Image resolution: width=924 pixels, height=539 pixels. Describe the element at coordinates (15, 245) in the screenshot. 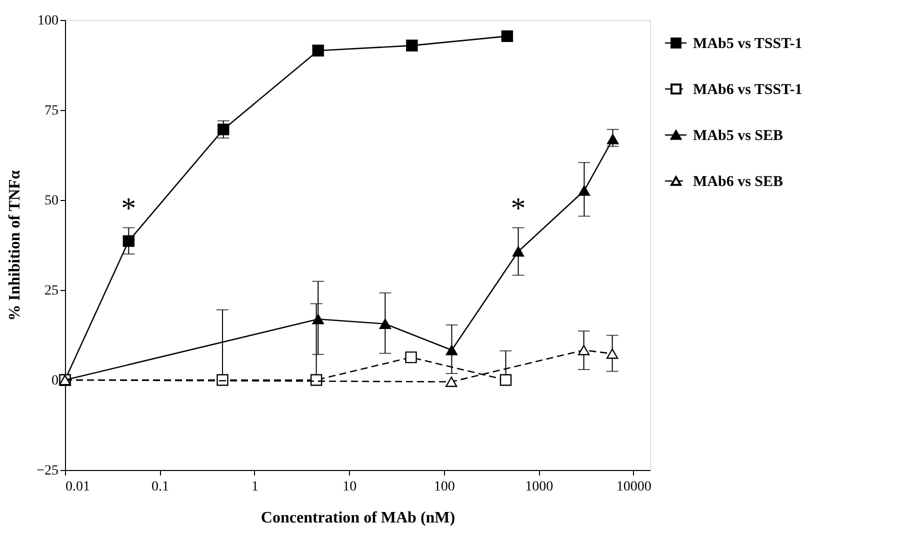

I see `y-axis-title: % Inhibition of TNFα` at that location.